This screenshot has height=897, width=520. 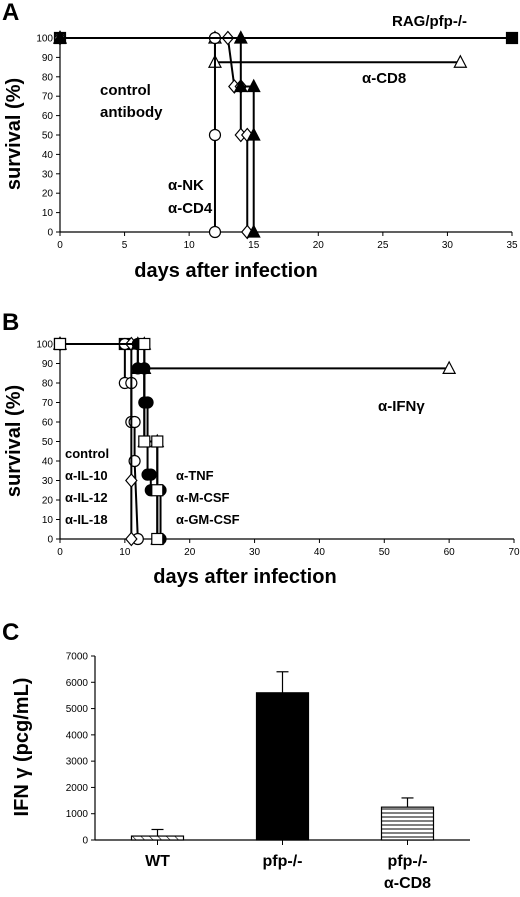 I want to click on annotation-rag: RAG/pfp-/-, so click(x=429, y=21).